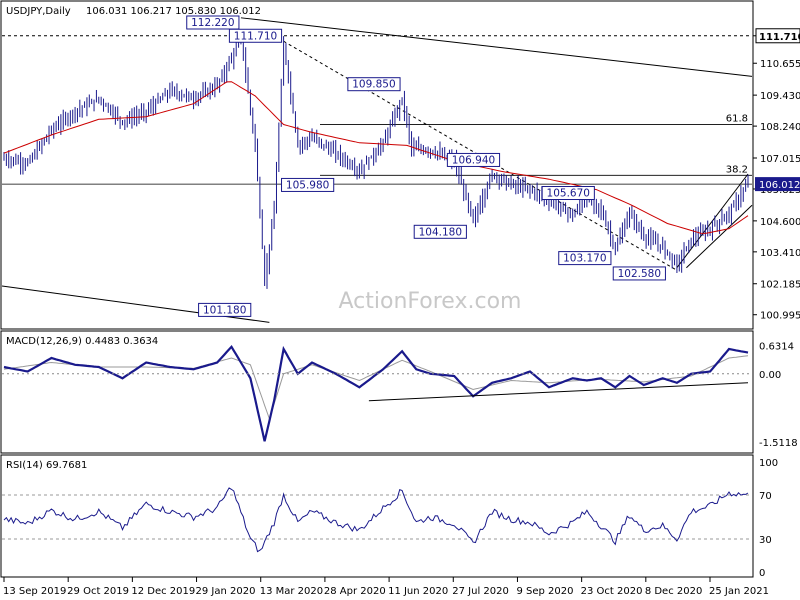 The width and height of the screenshot is (800, 600). Describe the element at coordinates (770, 375) in the screenshot. I see `macd-tick-label: 0.00` at that location.